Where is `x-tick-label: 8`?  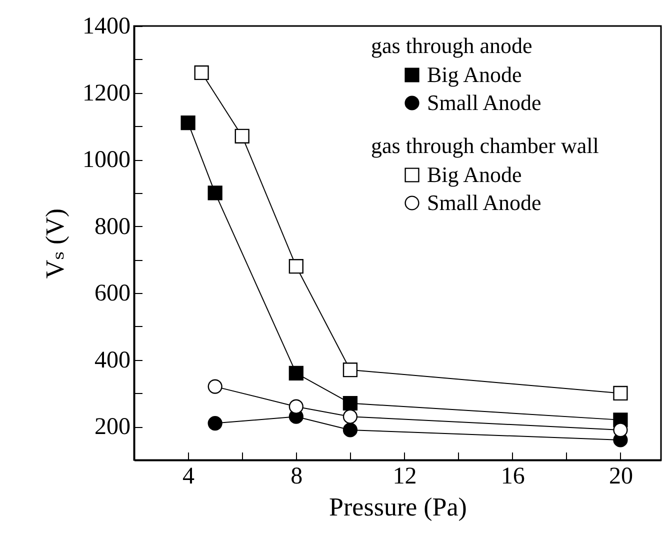 x-tick-label: 8 is located at coordinates (296, 477).